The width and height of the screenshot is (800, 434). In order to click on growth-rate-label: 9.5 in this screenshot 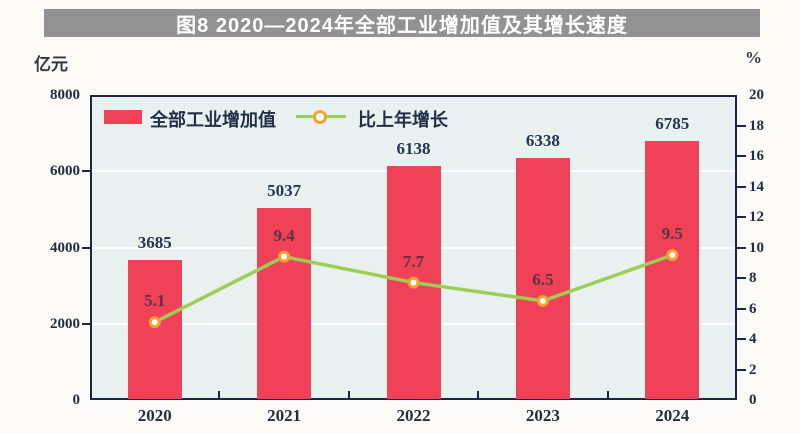, I will do `click(672, 234)`.